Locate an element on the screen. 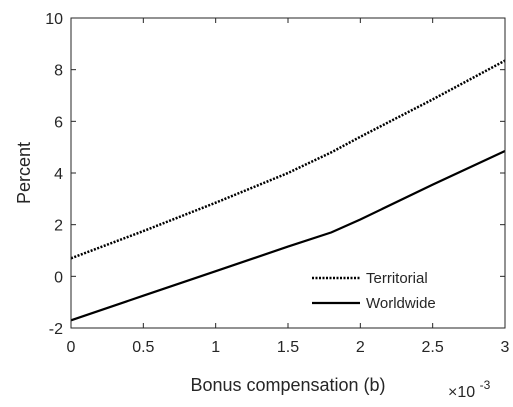 This screenshot has width=513, height=407. x-tick-label: 2 is located at coordinates (360, 347).